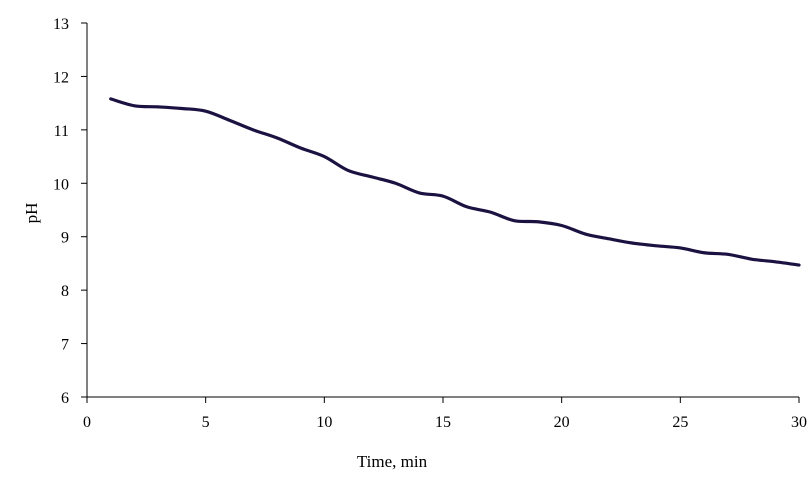  I want to click on y-tick-label: 8, so click(65, 291).